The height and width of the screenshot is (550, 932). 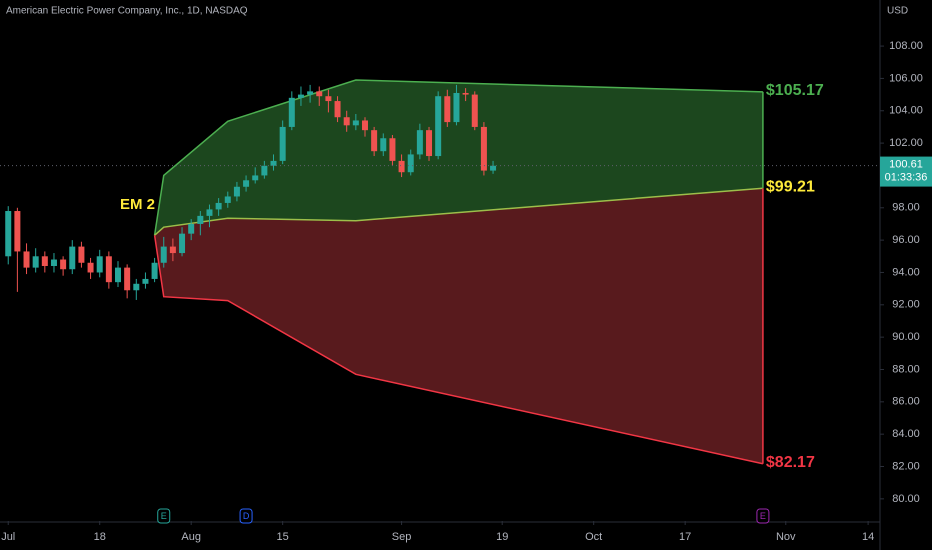 What do you see at coordinates (906, 208) in the screenshot?
I see `y-tick-label: 98.00` at bounding box center [906, 208].